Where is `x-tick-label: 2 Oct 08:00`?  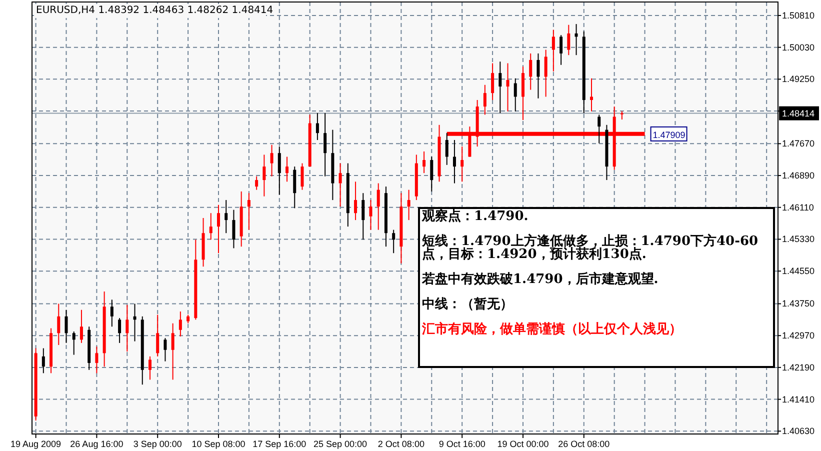
x-tick-label: 2 Oct 08:00 is located at coordinates (401, 444).